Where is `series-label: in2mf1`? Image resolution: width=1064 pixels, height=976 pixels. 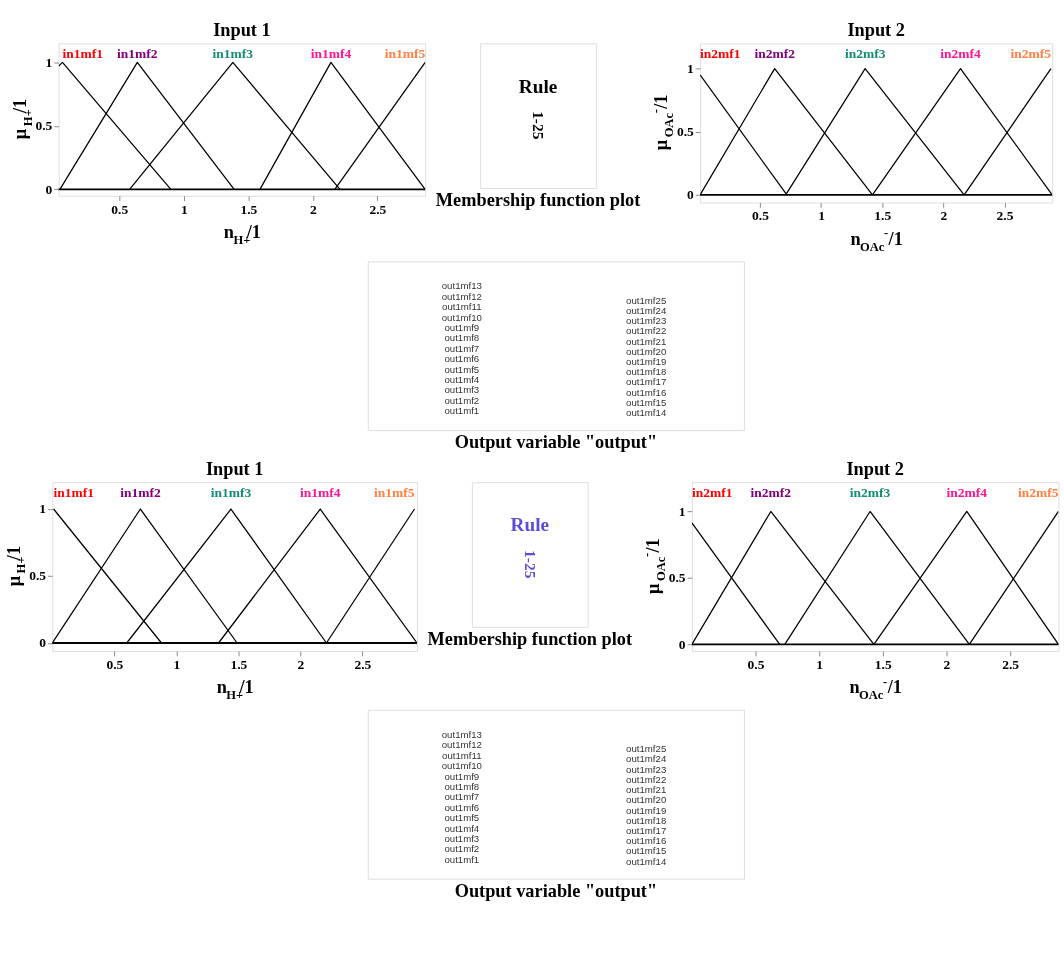
series-label: in2mf1 is located at coordinates (720, 53).